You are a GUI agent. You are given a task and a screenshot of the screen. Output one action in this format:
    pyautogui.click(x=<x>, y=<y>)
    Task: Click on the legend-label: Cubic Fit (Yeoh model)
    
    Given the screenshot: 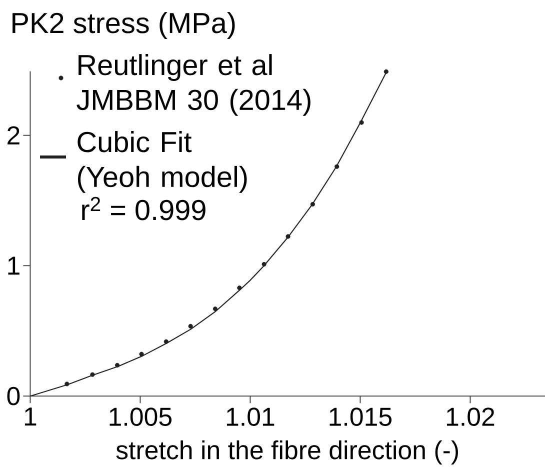 What is the action you would take?
    pyautogui.click(x=162, y=162)
    